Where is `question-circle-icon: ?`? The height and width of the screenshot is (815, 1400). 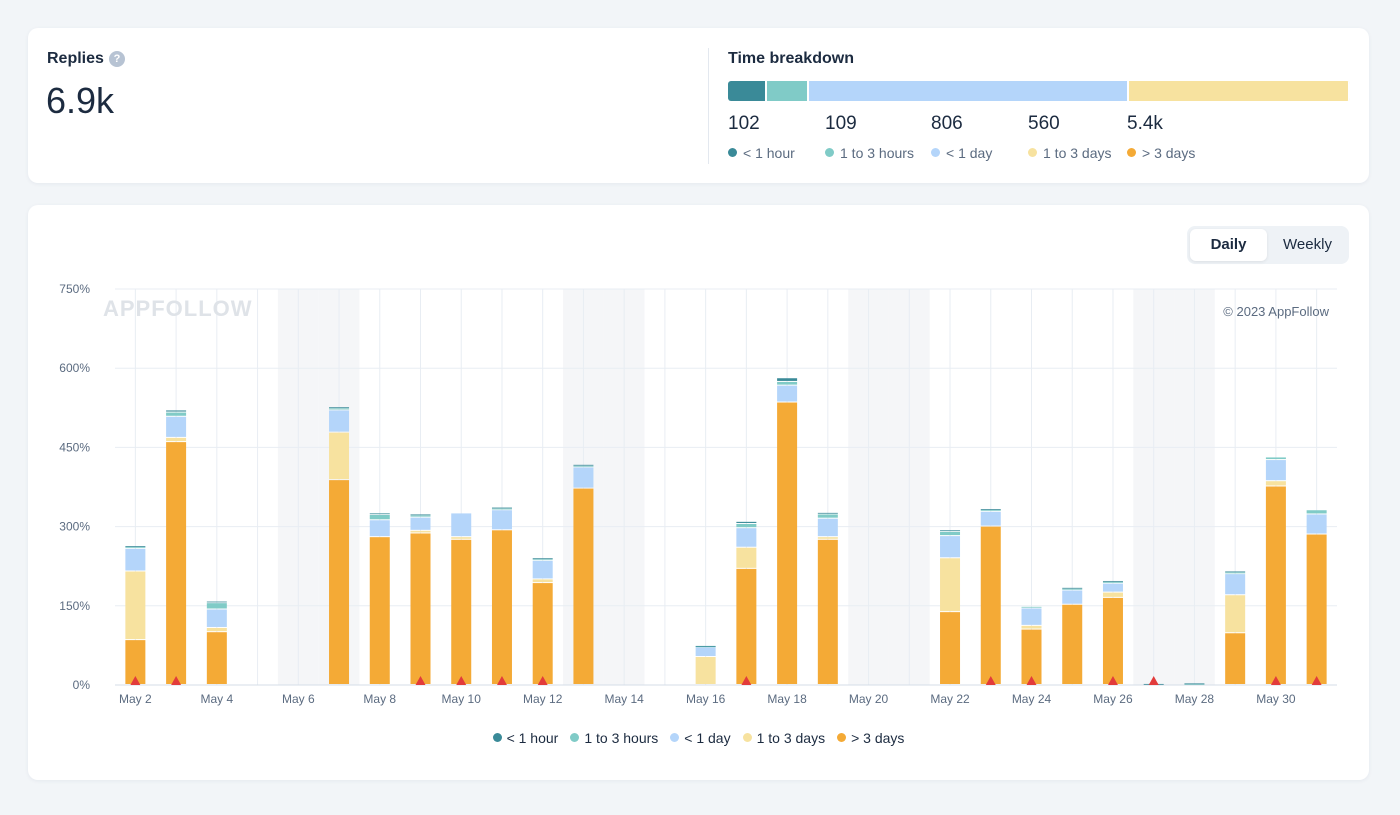 question-circle-icon: ? is located at coordinates (117, 59).